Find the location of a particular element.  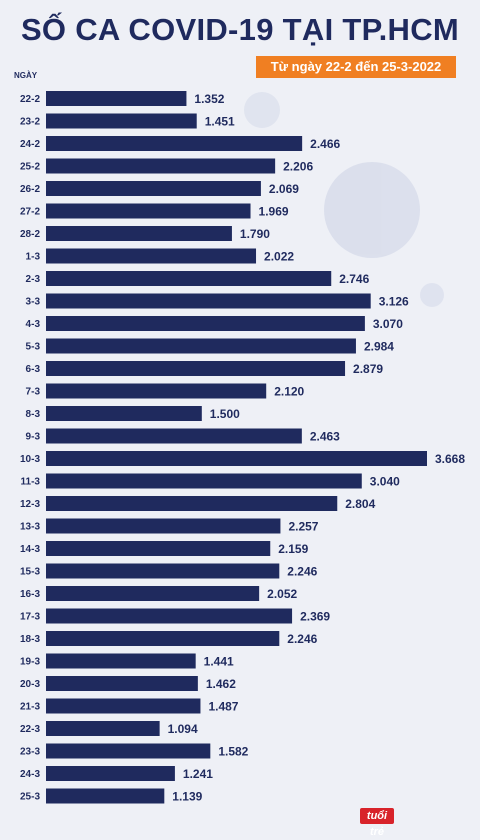

value-label: 1.790 is located at coordinates (255, 234).